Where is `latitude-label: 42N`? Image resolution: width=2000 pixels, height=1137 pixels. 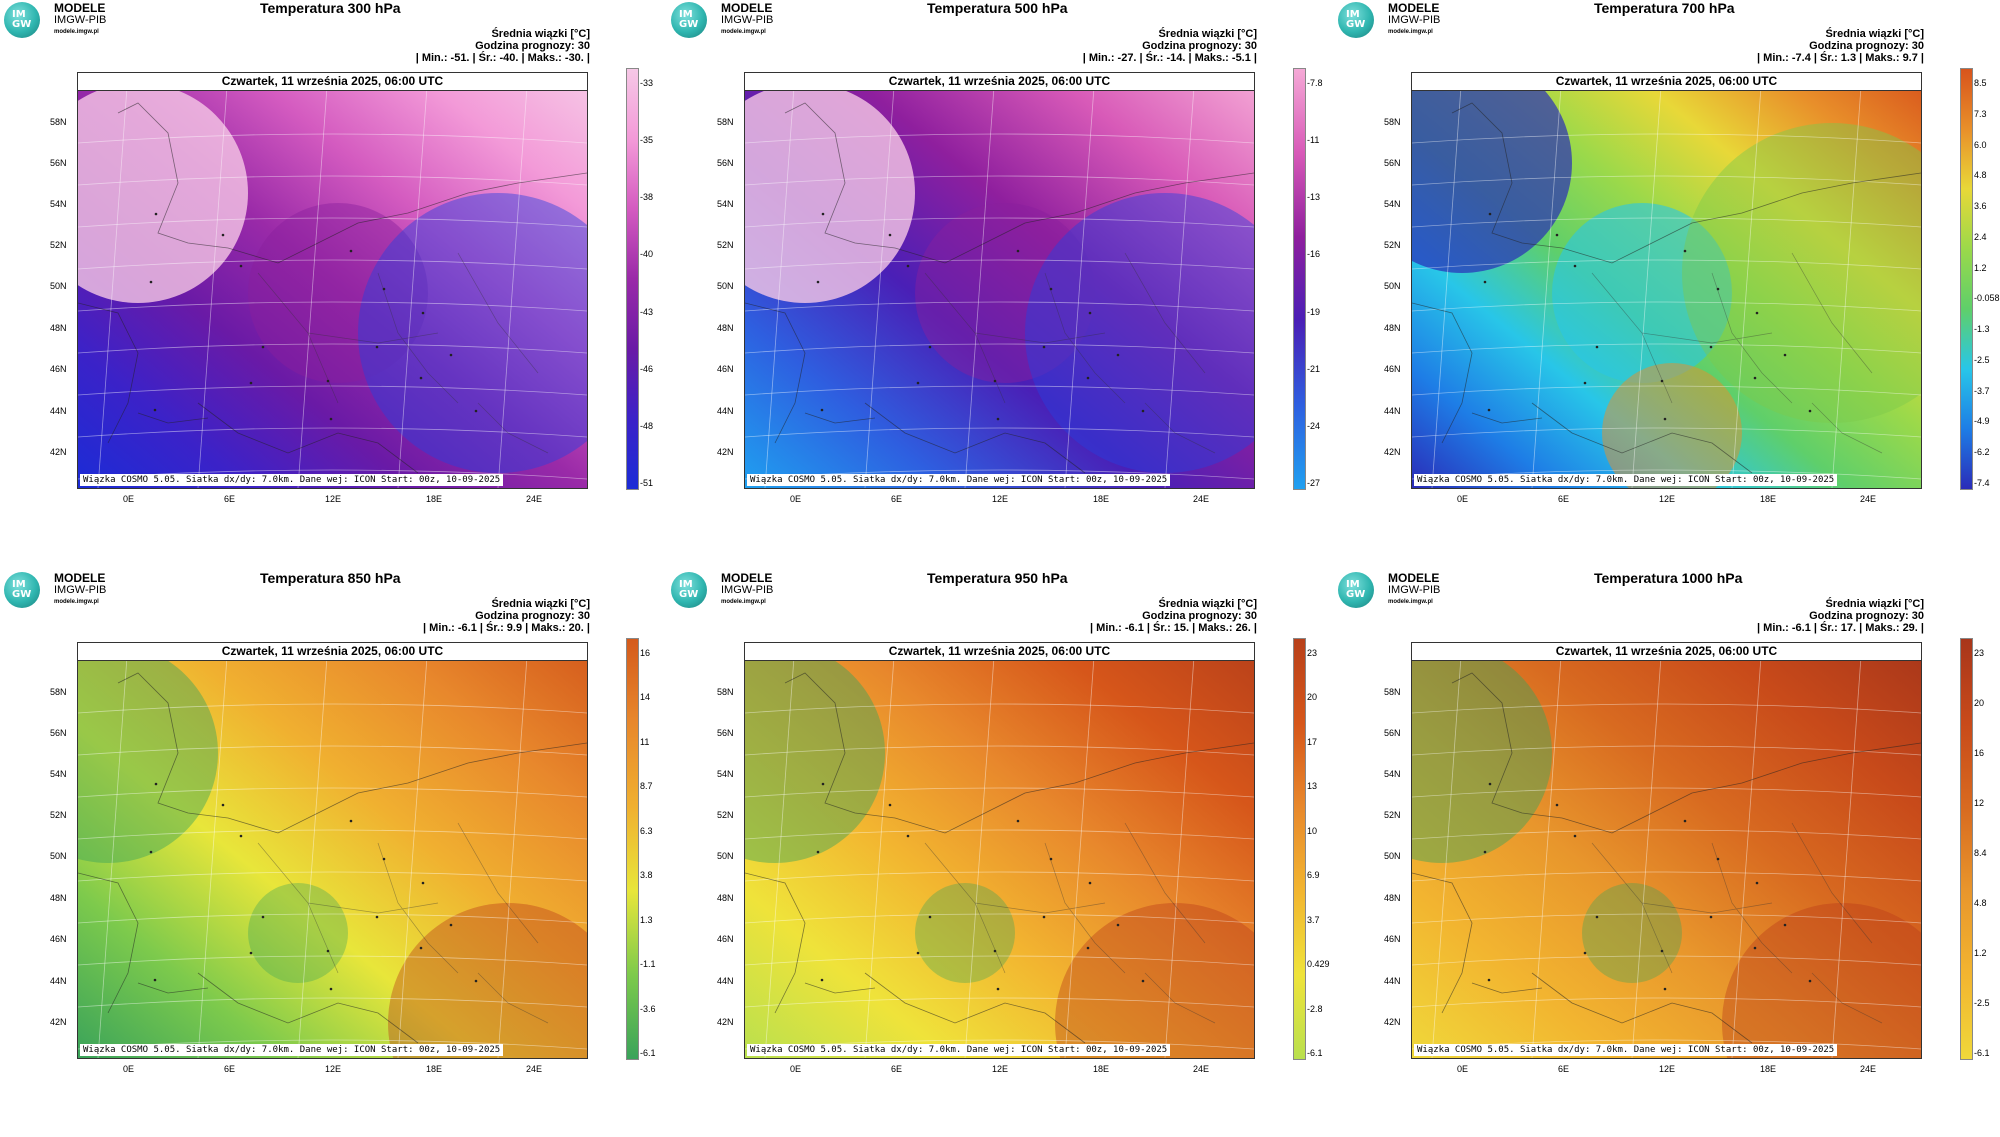 latitude-label: 42N is located at coordinates (58, 452).